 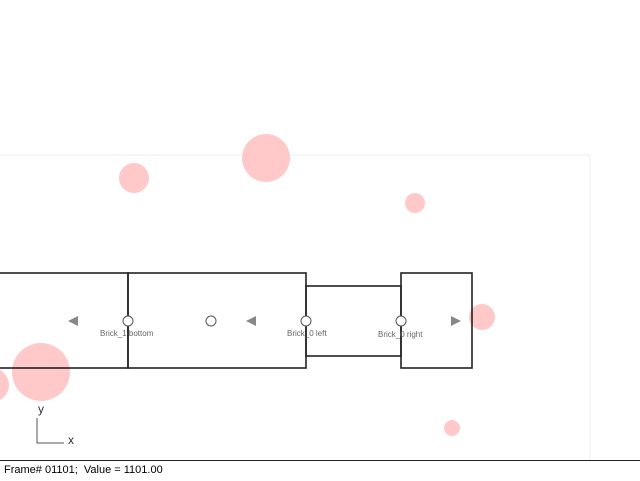 What do you see at coordinates (320, 470) in the screenshot?
I see `status-bar: Frame# 01101; Value = 1101.00` at bounding box center [320, 470].